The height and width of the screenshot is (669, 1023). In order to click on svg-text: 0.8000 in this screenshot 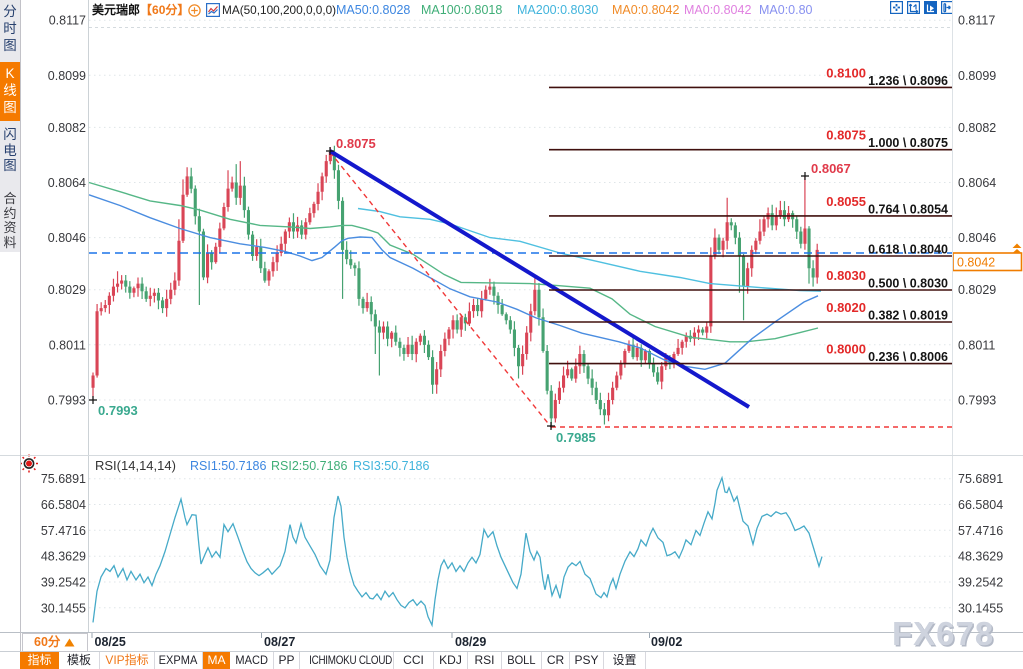, I will do `click(846, 349)`.